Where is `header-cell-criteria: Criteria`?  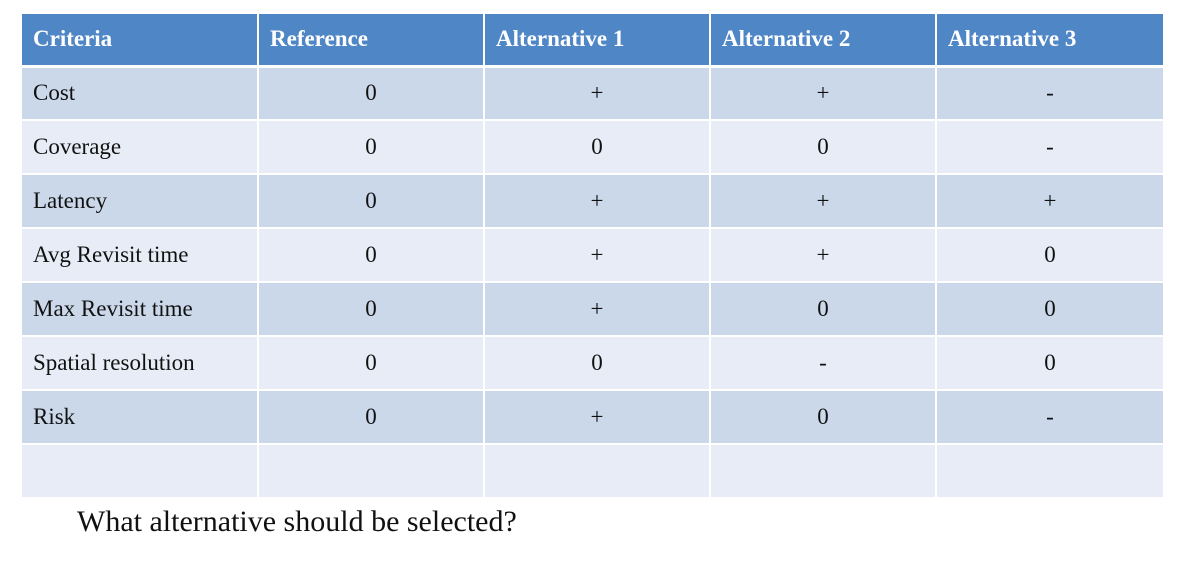
header-cell-criteria: Criteria is located at coordinates (140, 41).